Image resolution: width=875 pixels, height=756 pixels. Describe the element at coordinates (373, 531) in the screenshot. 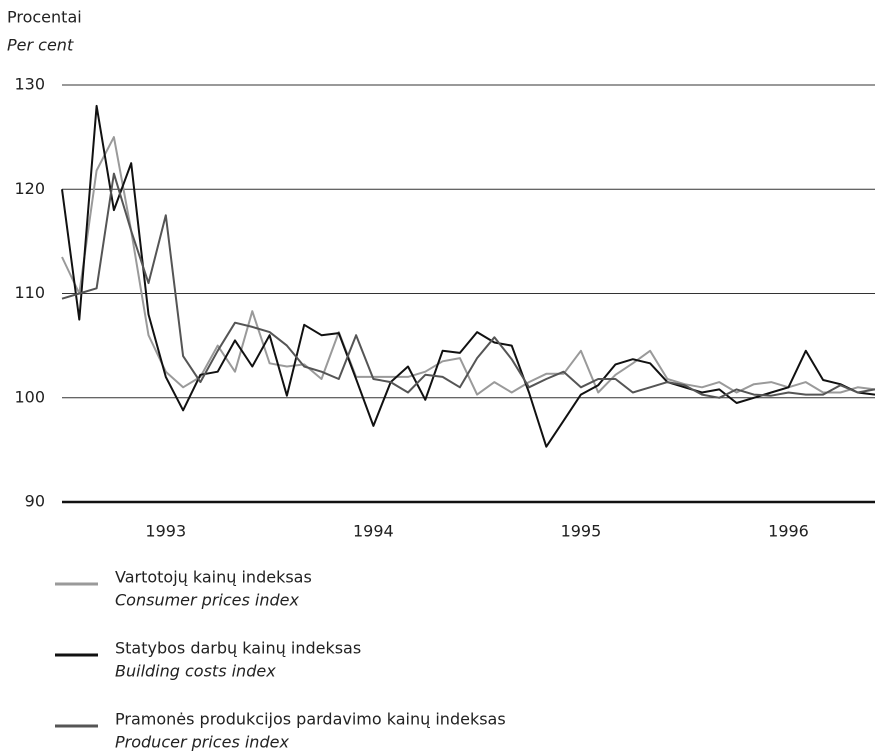

I see `x-tick-label: 1994` at that location.